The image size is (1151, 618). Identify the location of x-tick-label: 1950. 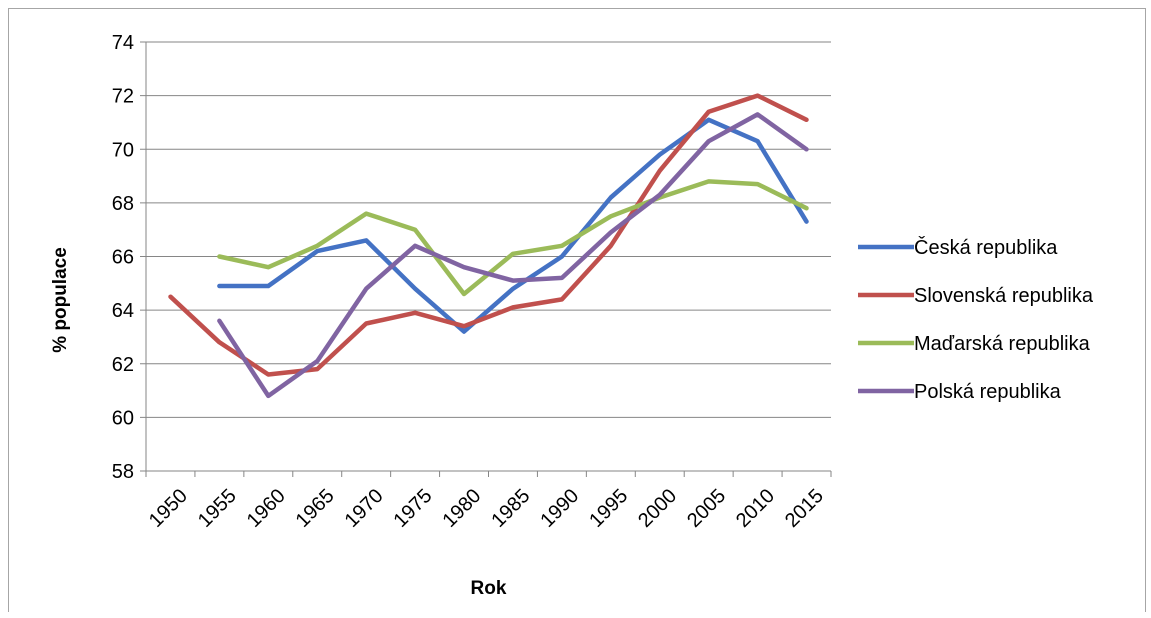
(168, 508).